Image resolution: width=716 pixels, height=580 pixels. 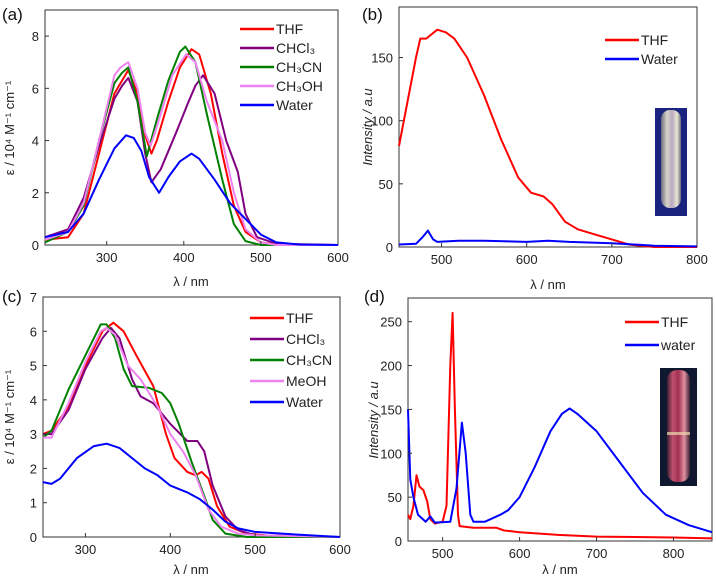 What do you see at coordinates (391, 366) in the screenshot?
I see `y-tick-label: 200` at bounding box center [391, 366].